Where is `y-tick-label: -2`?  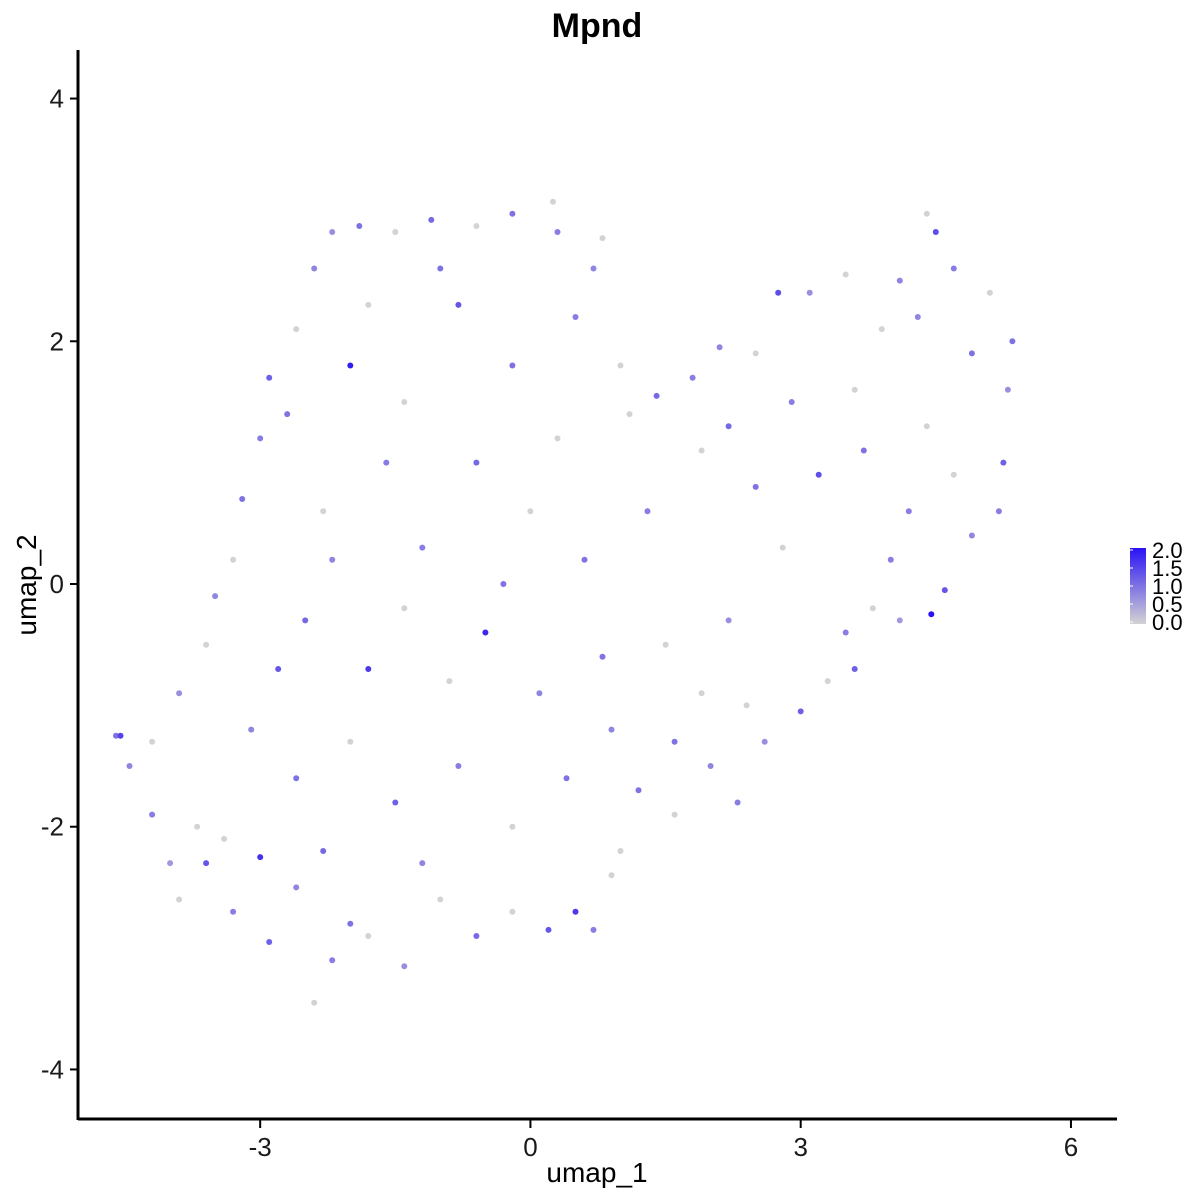 y-tick-label: -2 is located at coordinates (52, 827).